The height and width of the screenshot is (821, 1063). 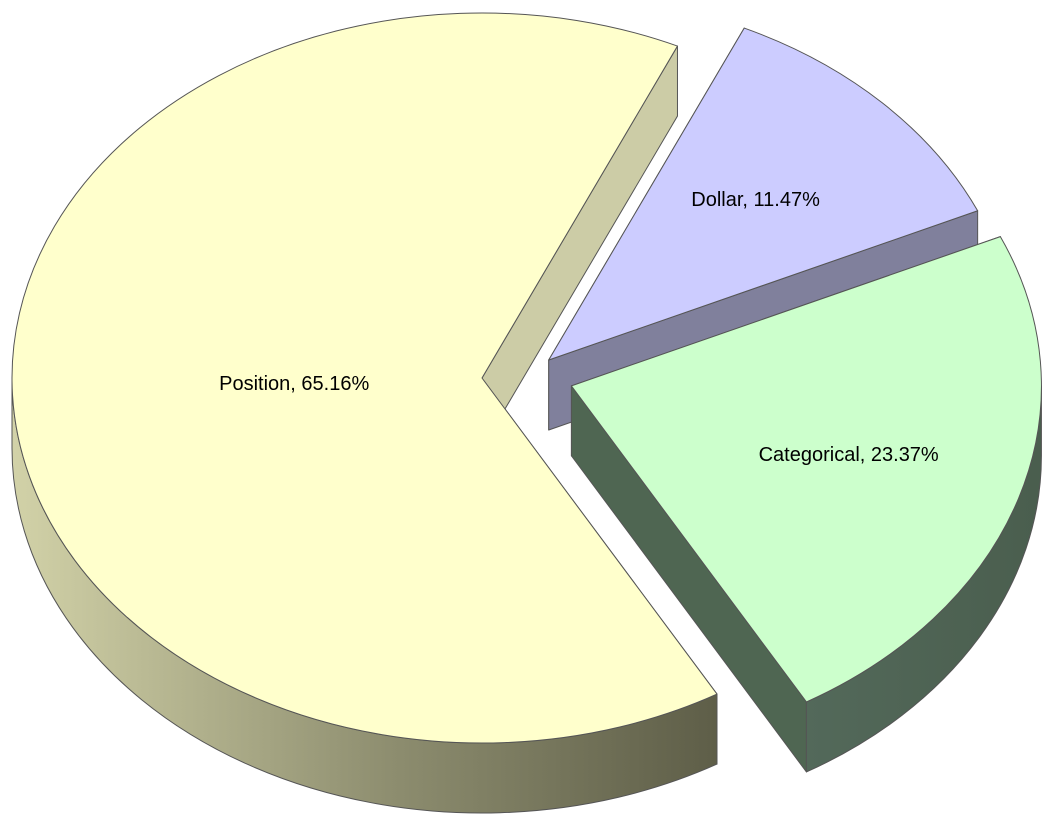 I want to click on data-label: Position, 65.16%, so click(x=294, y=384).